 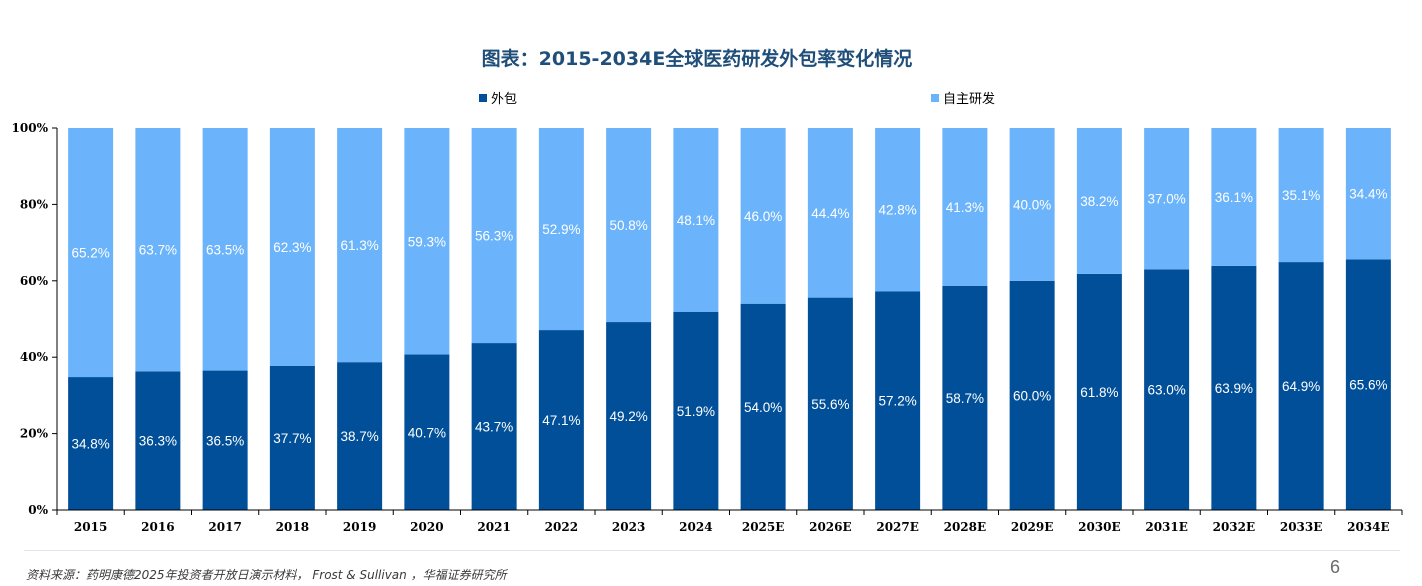 I want to click on data-label-inhouse: 41.3%, so click(x=965, y=207).